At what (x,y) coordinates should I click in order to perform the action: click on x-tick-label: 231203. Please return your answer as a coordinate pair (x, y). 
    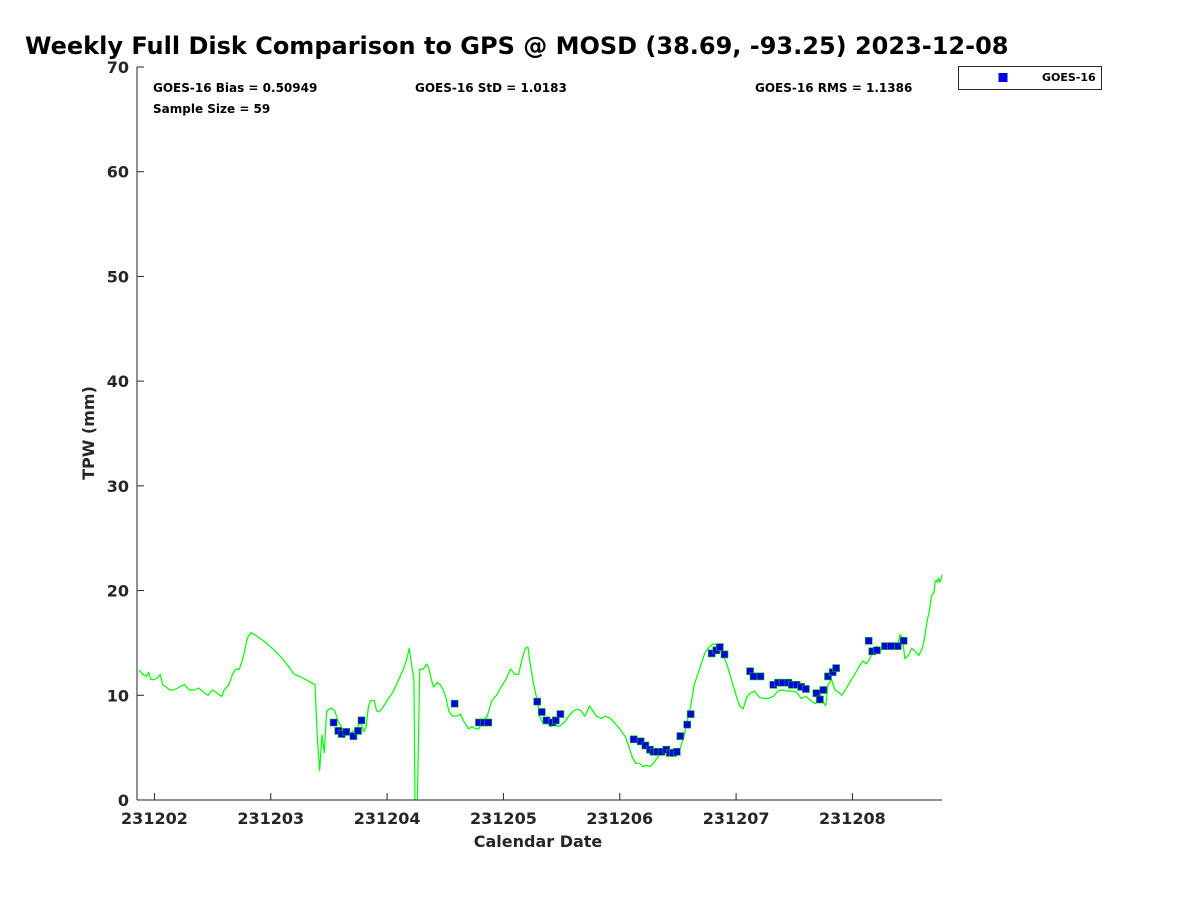
    Looking at the image, I should click on (270, 818).